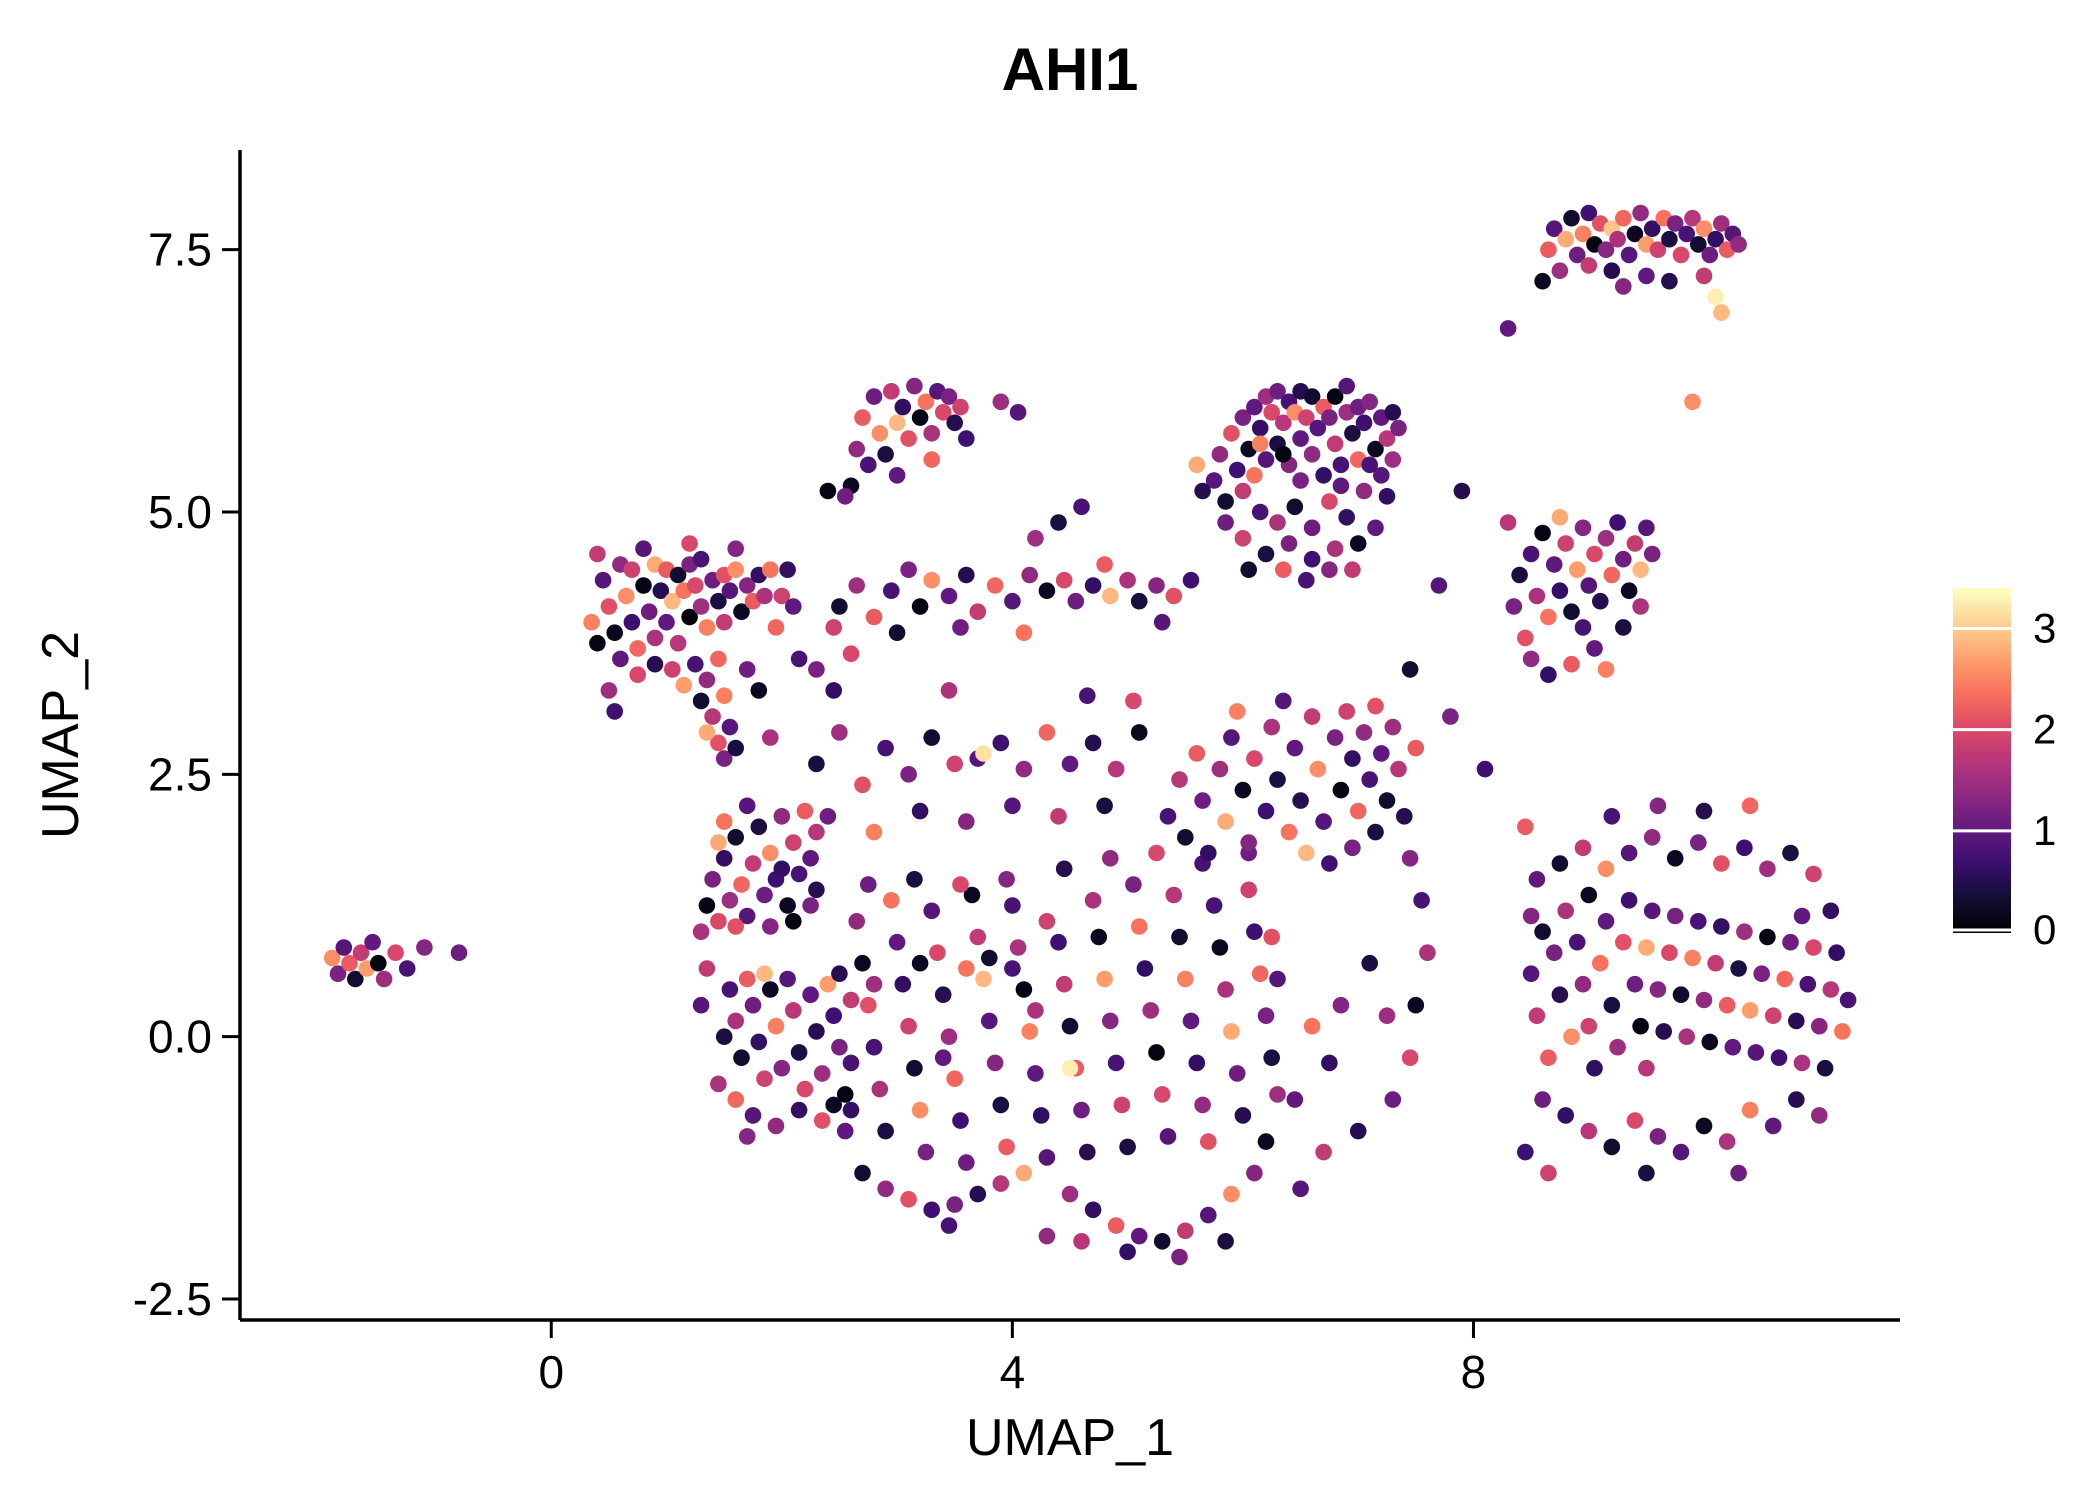 This screenshot has height=1500, width=2100. What do you see at coordinates (1070, 69) in the screenshot?
I see `plot-title: AHI1` at bounding box center [1070, 69].